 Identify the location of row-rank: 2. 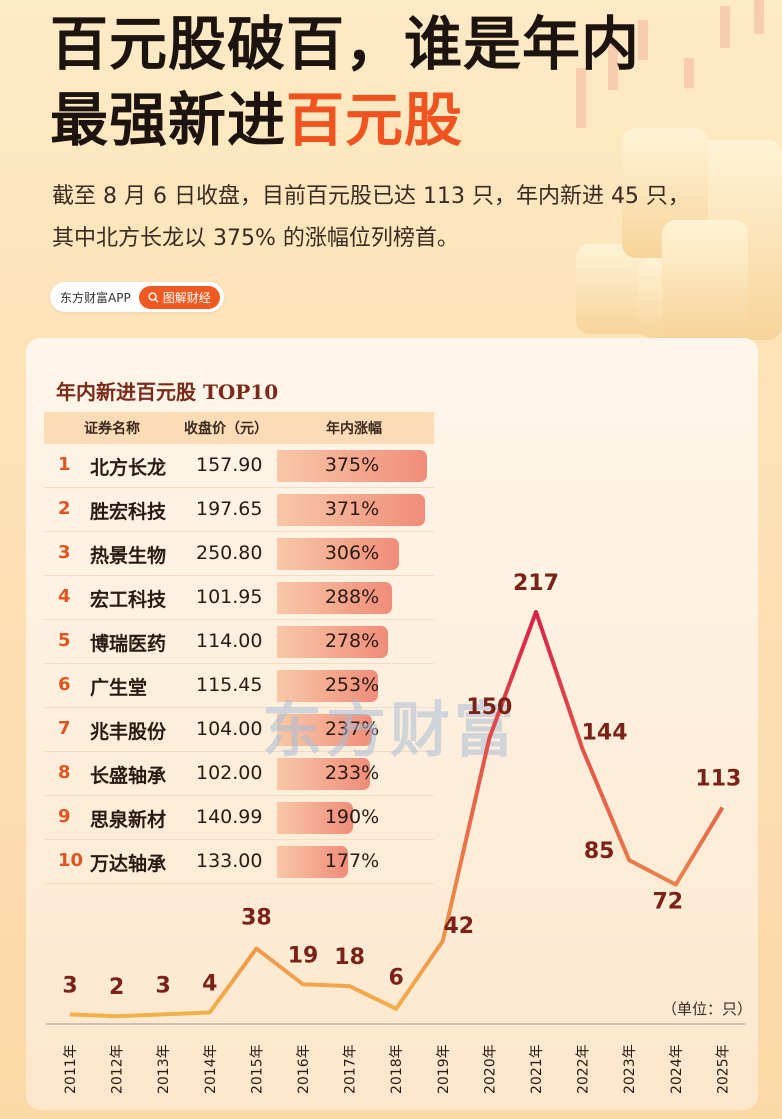
(64, 508).